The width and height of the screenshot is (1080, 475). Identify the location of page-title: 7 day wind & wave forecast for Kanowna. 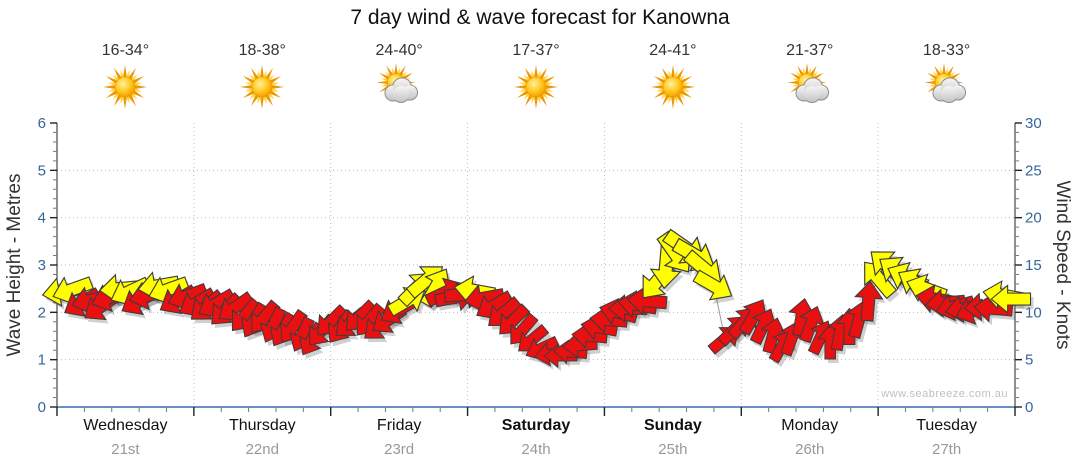
(540, 17).